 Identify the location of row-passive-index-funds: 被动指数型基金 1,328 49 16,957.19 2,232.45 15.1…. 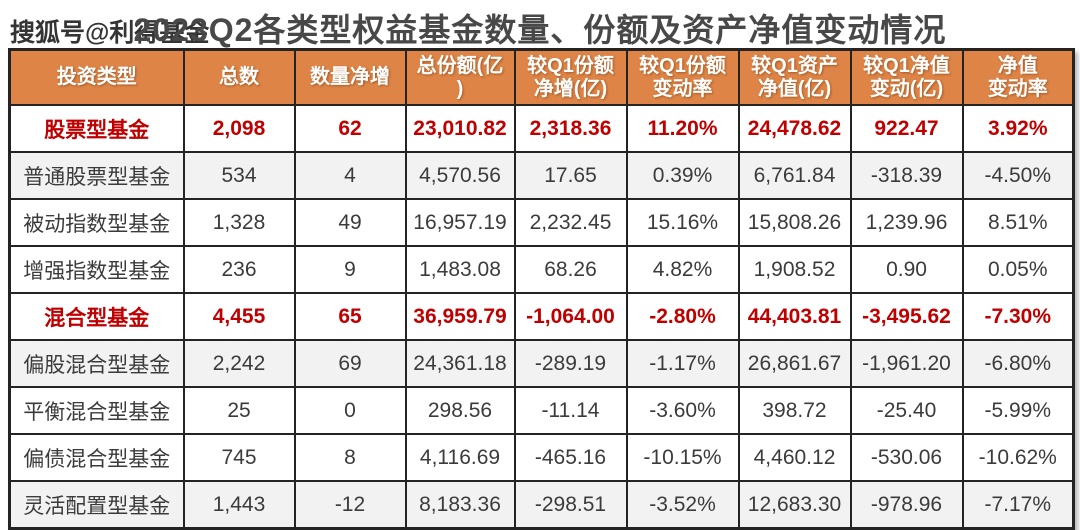
(541, 222).